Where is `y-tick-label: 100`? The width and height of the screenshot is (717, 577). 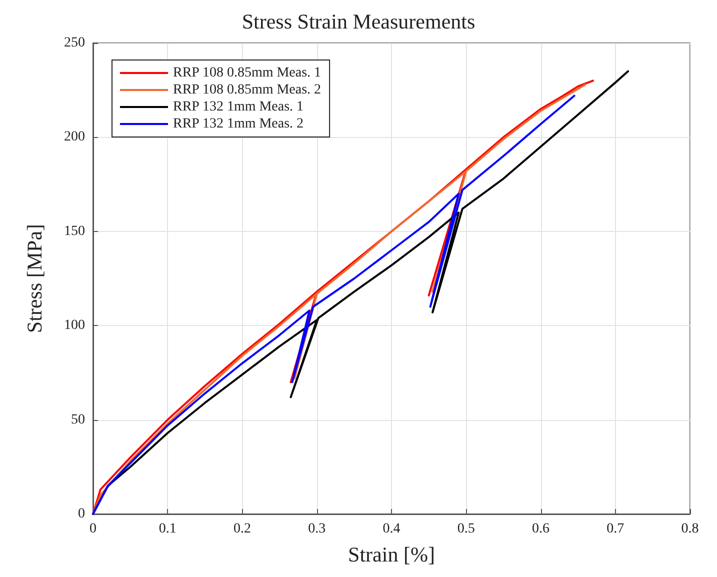 y-tick-label: 100 is located at coordinates (74, 326).